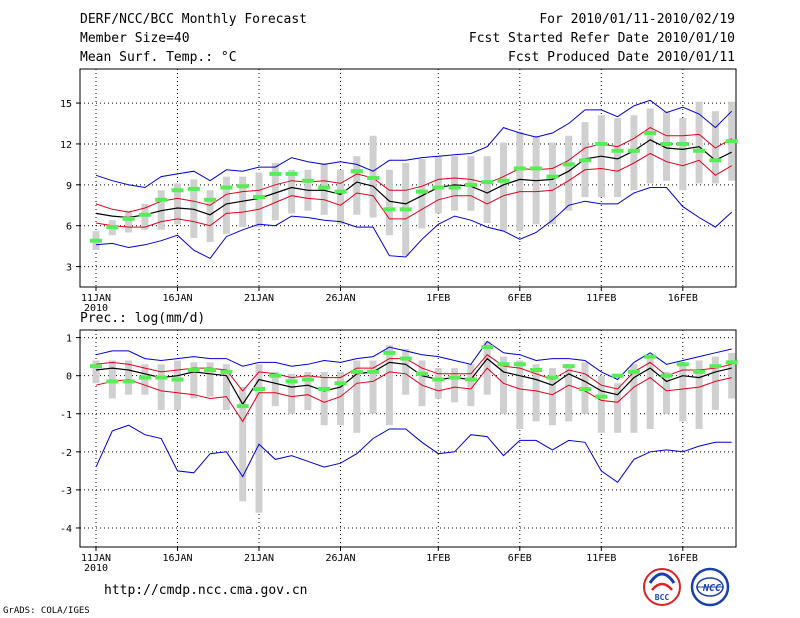 The height and width of the screenshot is (618, 800). I want to click on x-tick-label: 11FEB, so click(601, 558).